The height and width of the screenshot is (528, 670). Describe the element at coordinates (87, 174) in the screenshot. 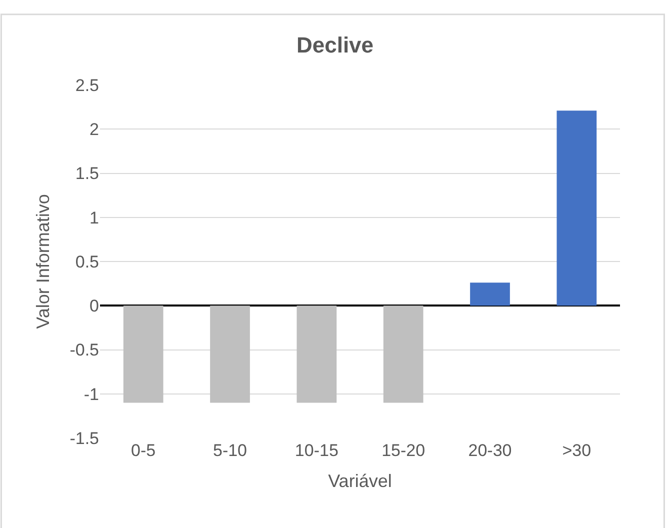

I see `y-tick-label: 1.5` at that location.